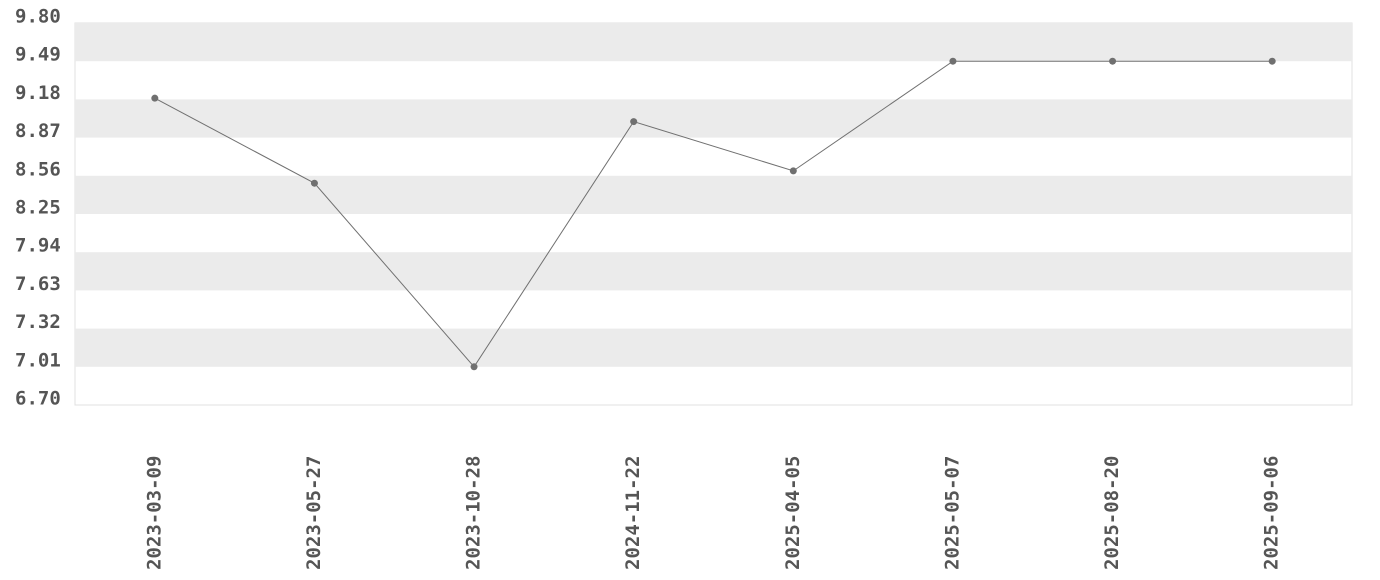 This screenshot has height=580, width=1380. I want to click on x-tick-label: 2023-03-09, so click(154, 513).